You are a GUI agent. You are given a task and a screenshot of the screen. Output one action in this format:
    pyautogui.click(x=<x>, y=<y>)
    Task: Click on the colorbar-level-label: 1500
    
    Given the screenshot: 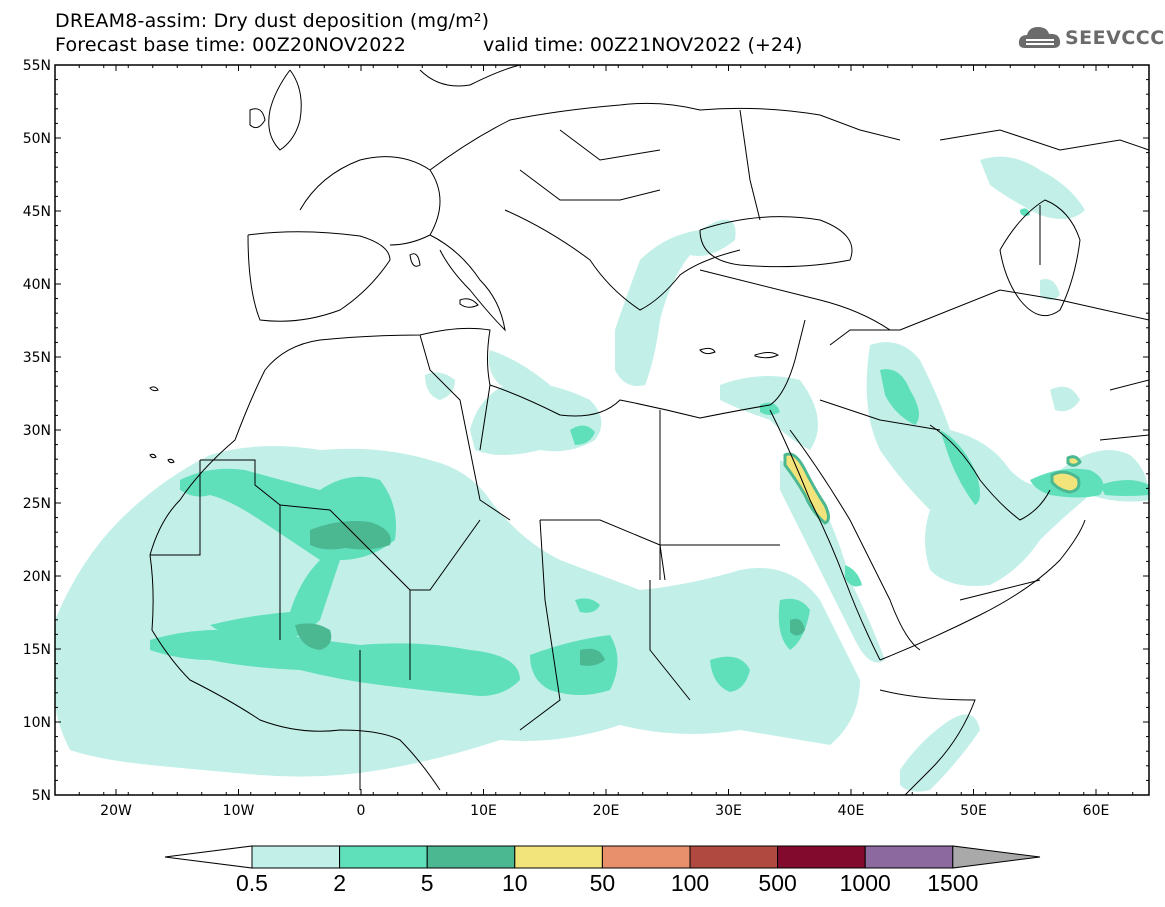 What is the action you would take?
    pyautogui.click(x=952, y=883)
    